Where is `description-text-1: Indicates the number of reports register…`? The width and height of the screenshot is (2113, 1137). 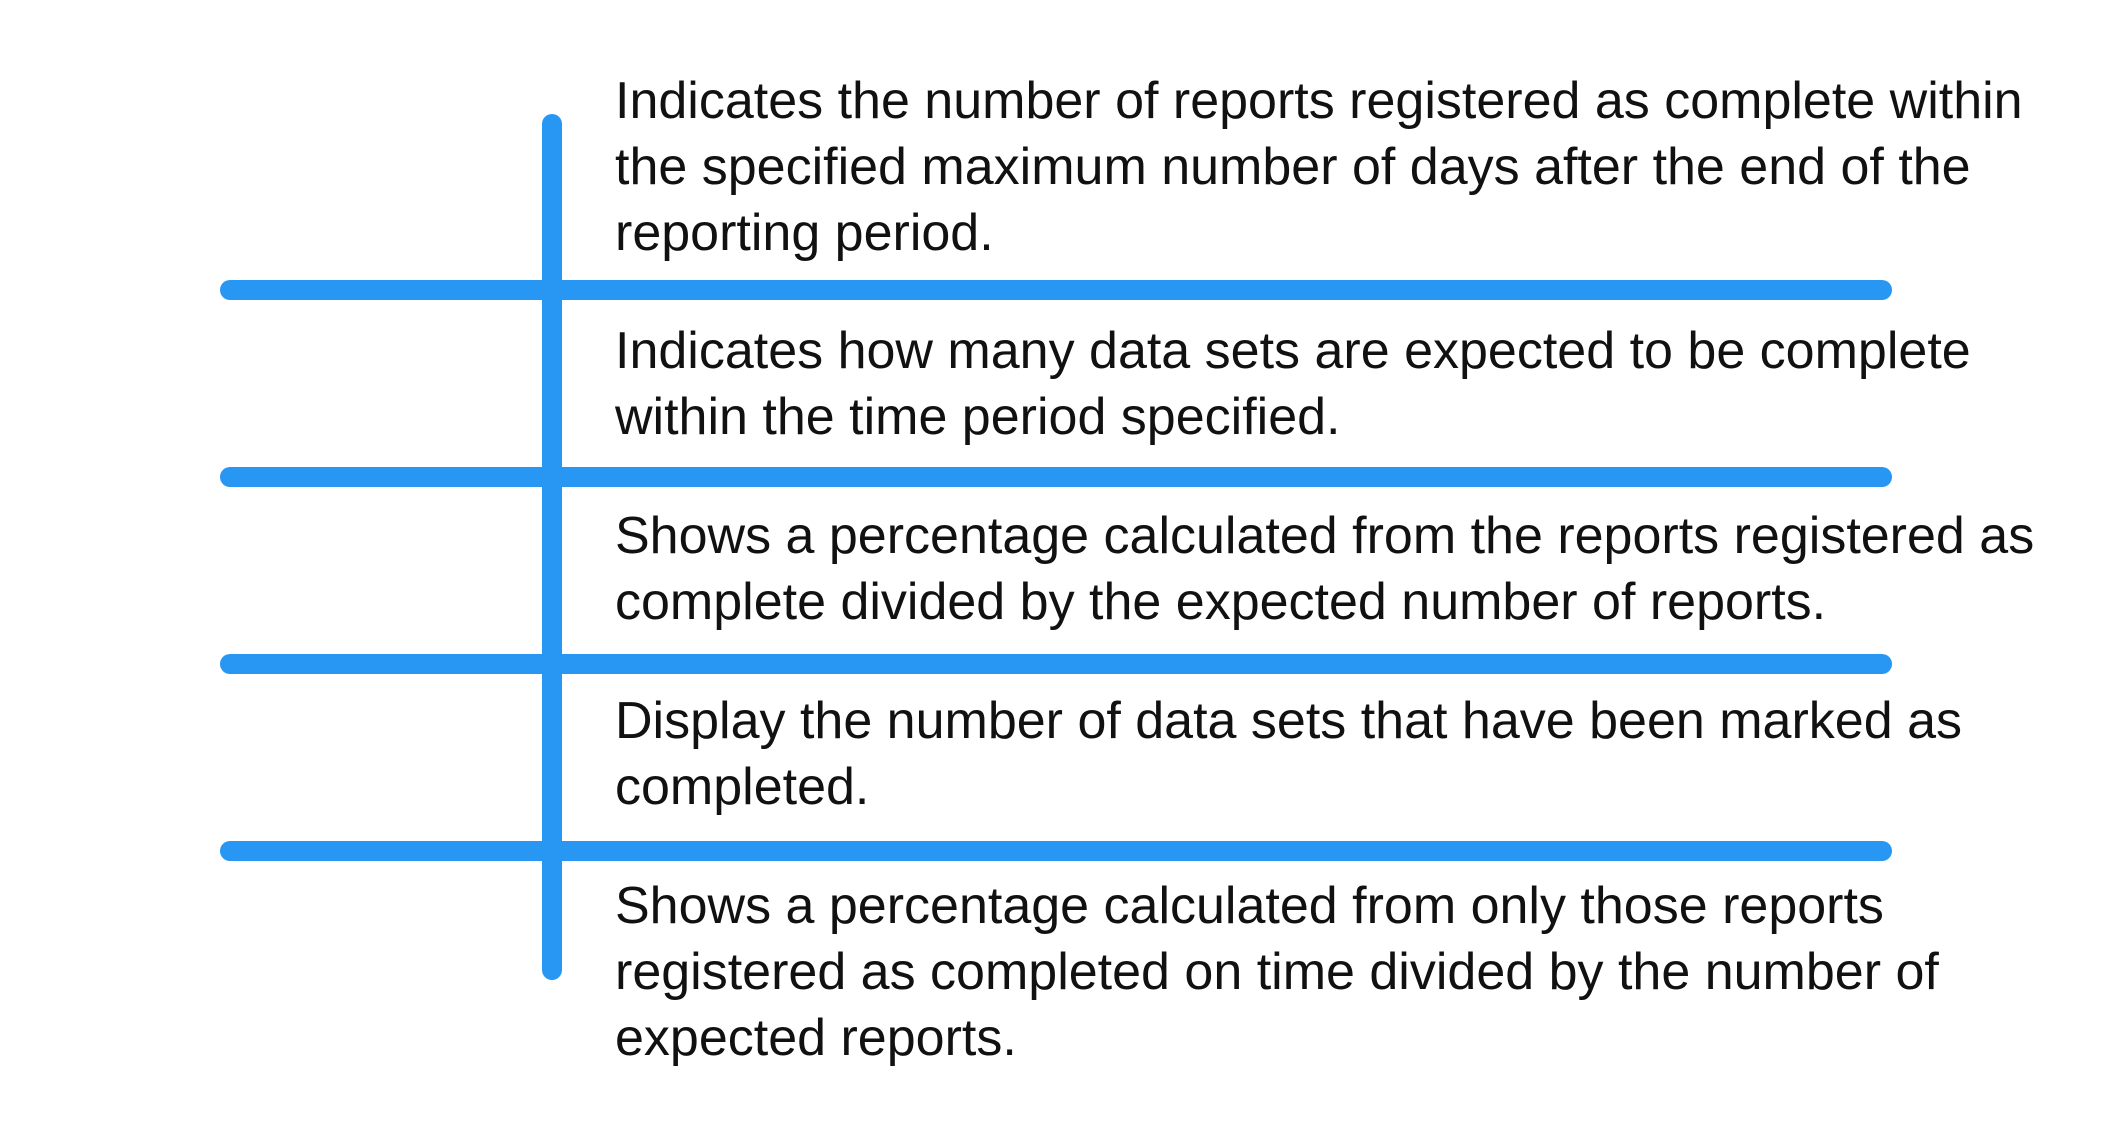
description-text-1: Indicates the number of reports register… is located at coordinates (1319, 167).